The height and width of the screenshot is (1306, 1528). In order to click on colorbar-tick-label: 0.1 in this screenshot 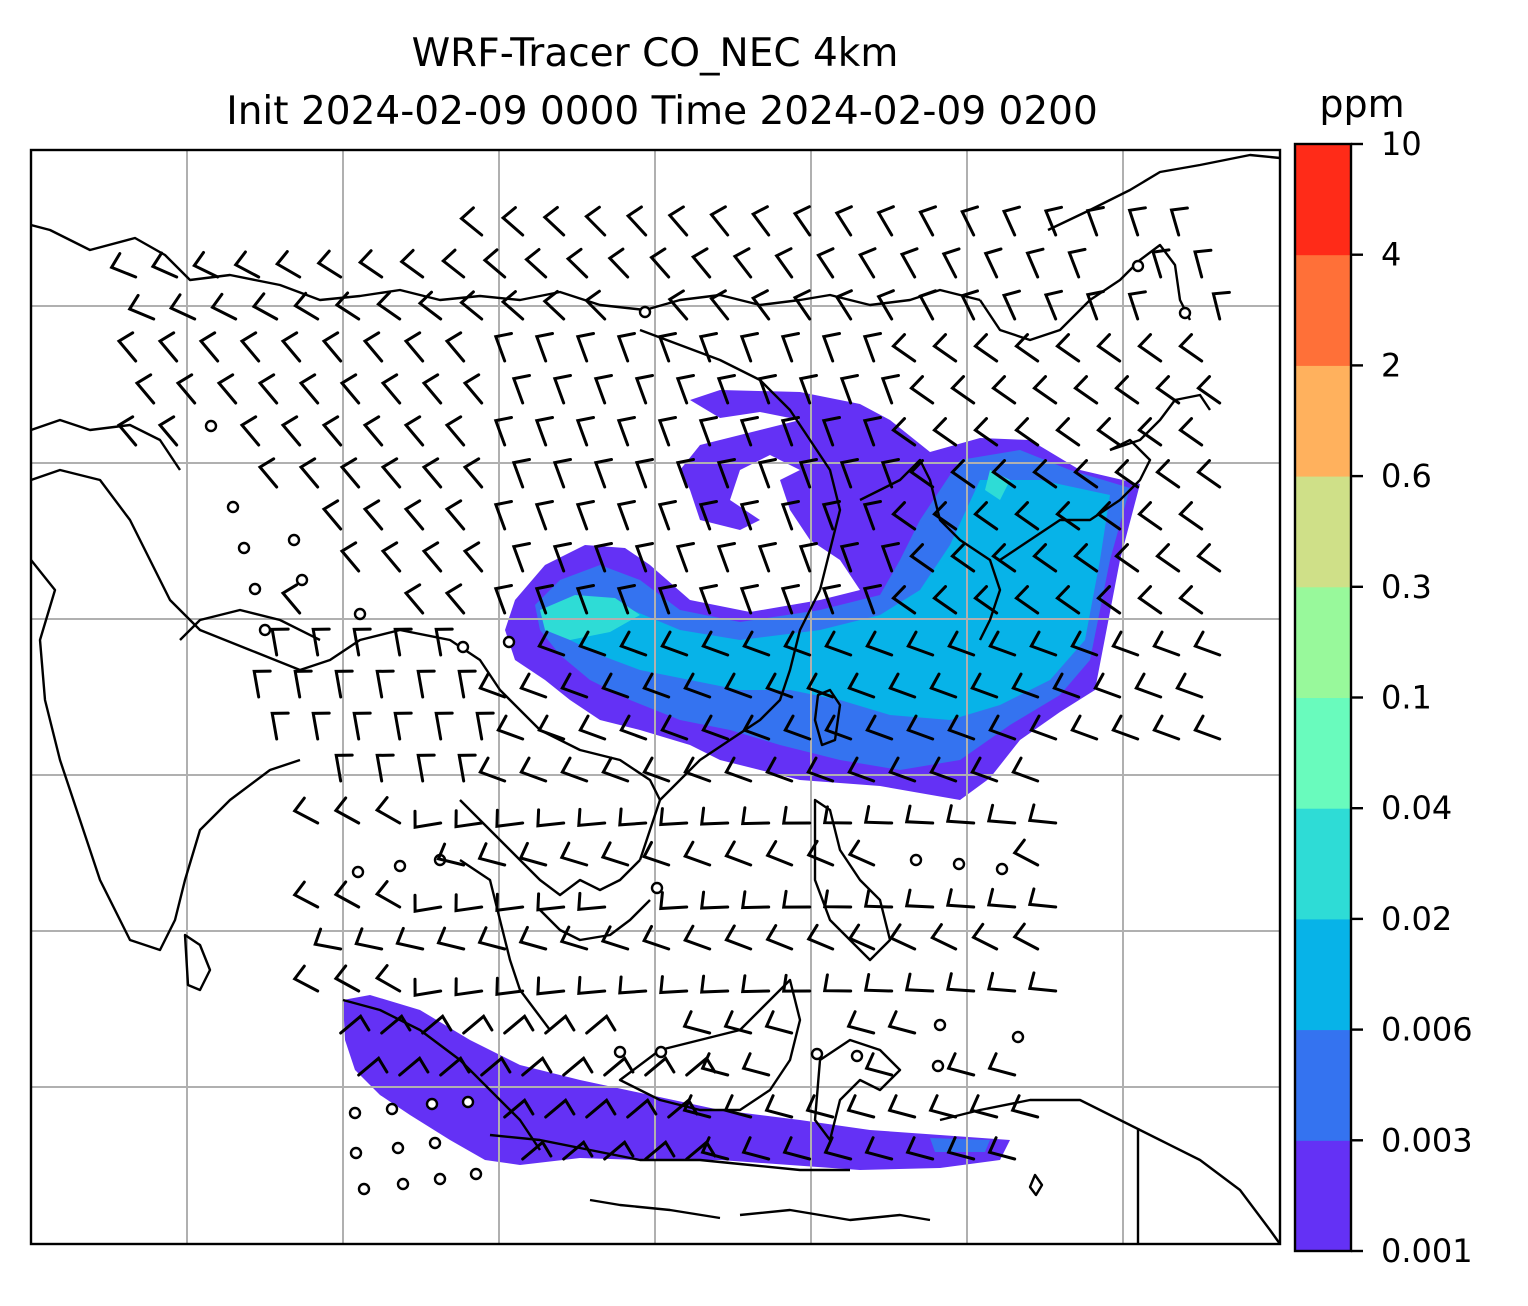, I will do `click(1406, 698)`.